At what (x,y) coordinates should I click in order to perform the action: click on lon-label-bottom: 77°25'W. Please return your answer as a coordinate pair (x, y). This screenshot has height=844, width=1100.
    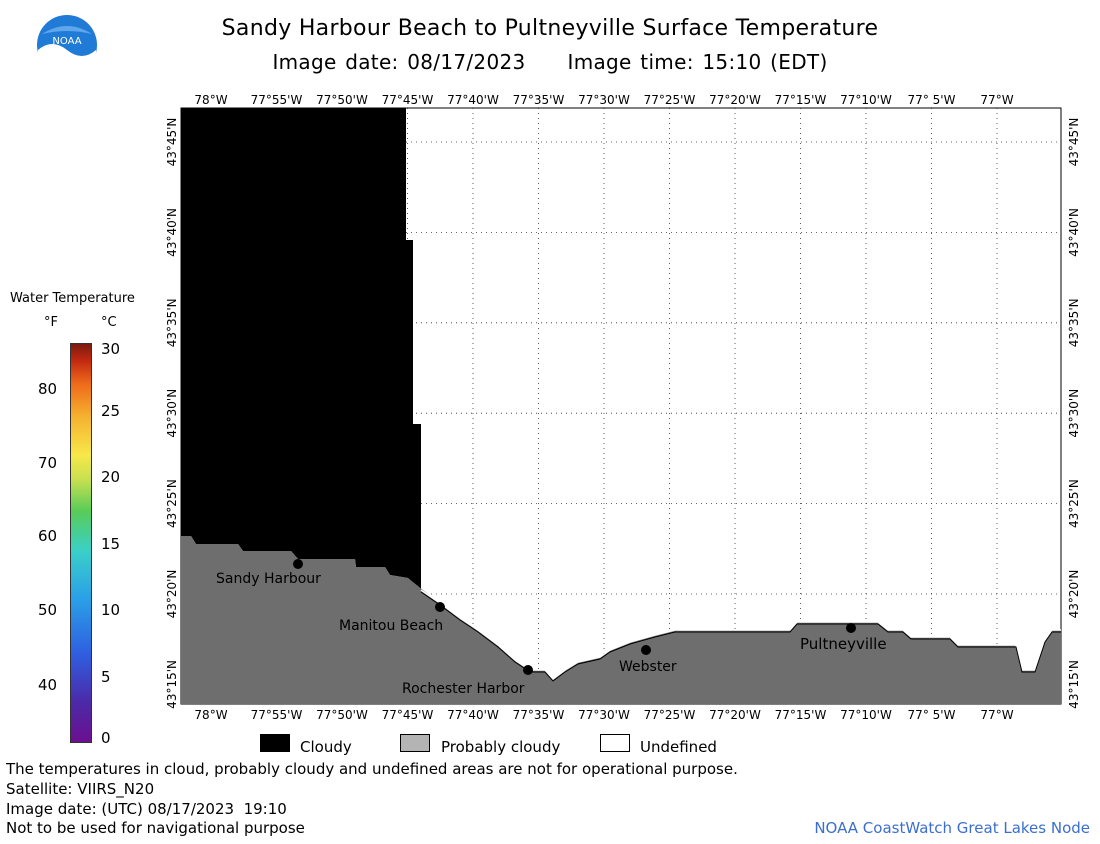
    Looking at the image, I should click on (670, 715).